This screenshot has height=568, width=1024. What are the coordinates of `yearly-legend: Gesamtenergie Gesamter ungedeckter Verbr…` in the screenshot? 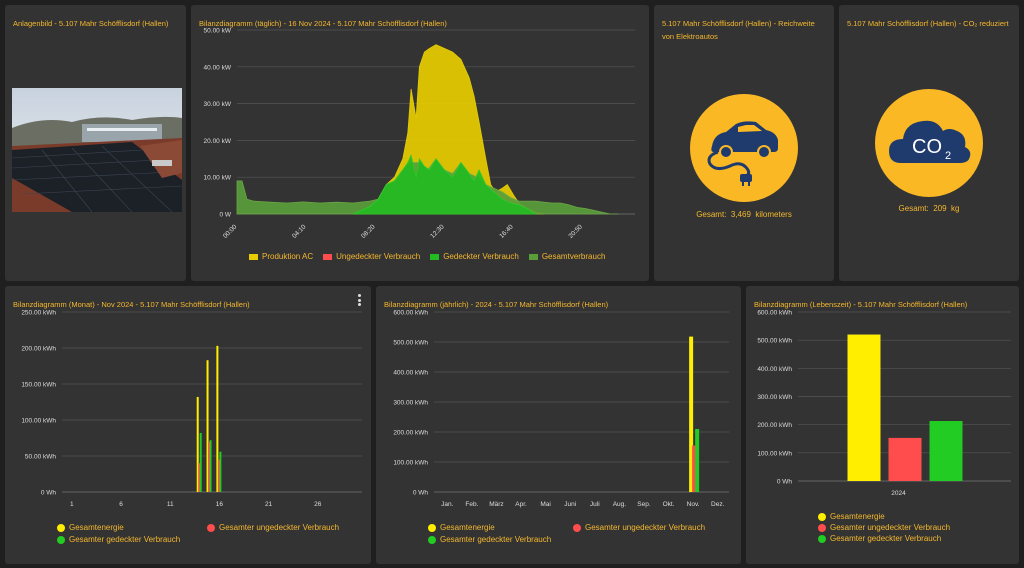 It's located at (578, 533).